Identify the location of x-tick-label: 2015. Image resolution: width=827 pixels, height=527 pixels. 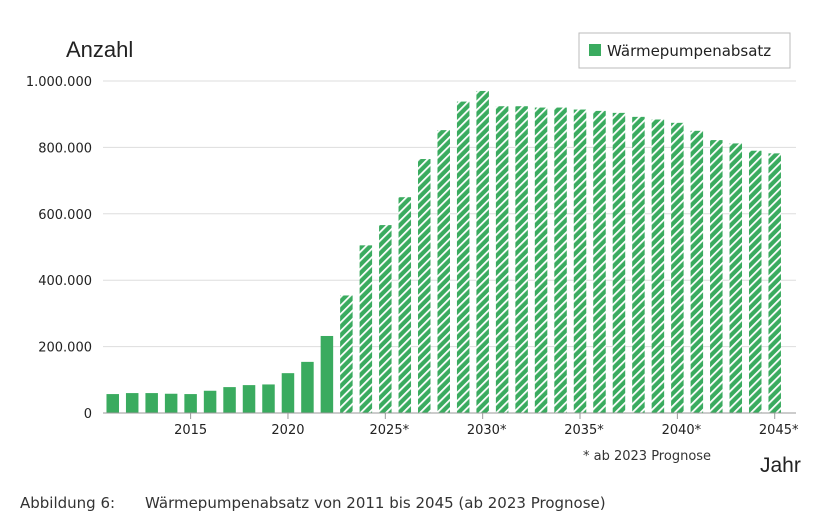
(190, 430).